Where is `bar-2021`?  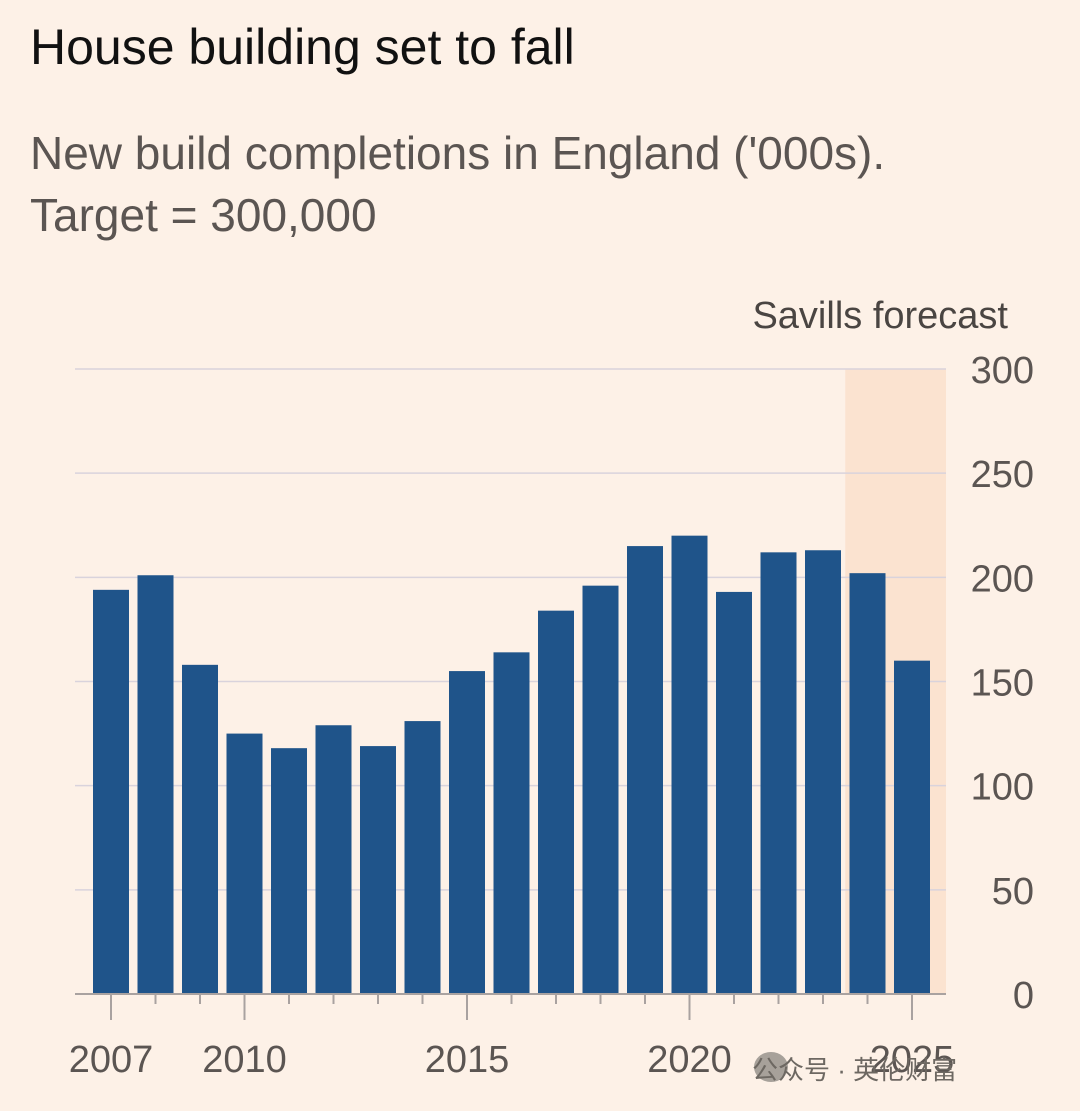
bar-2021 is located at coordinates (734, 792).